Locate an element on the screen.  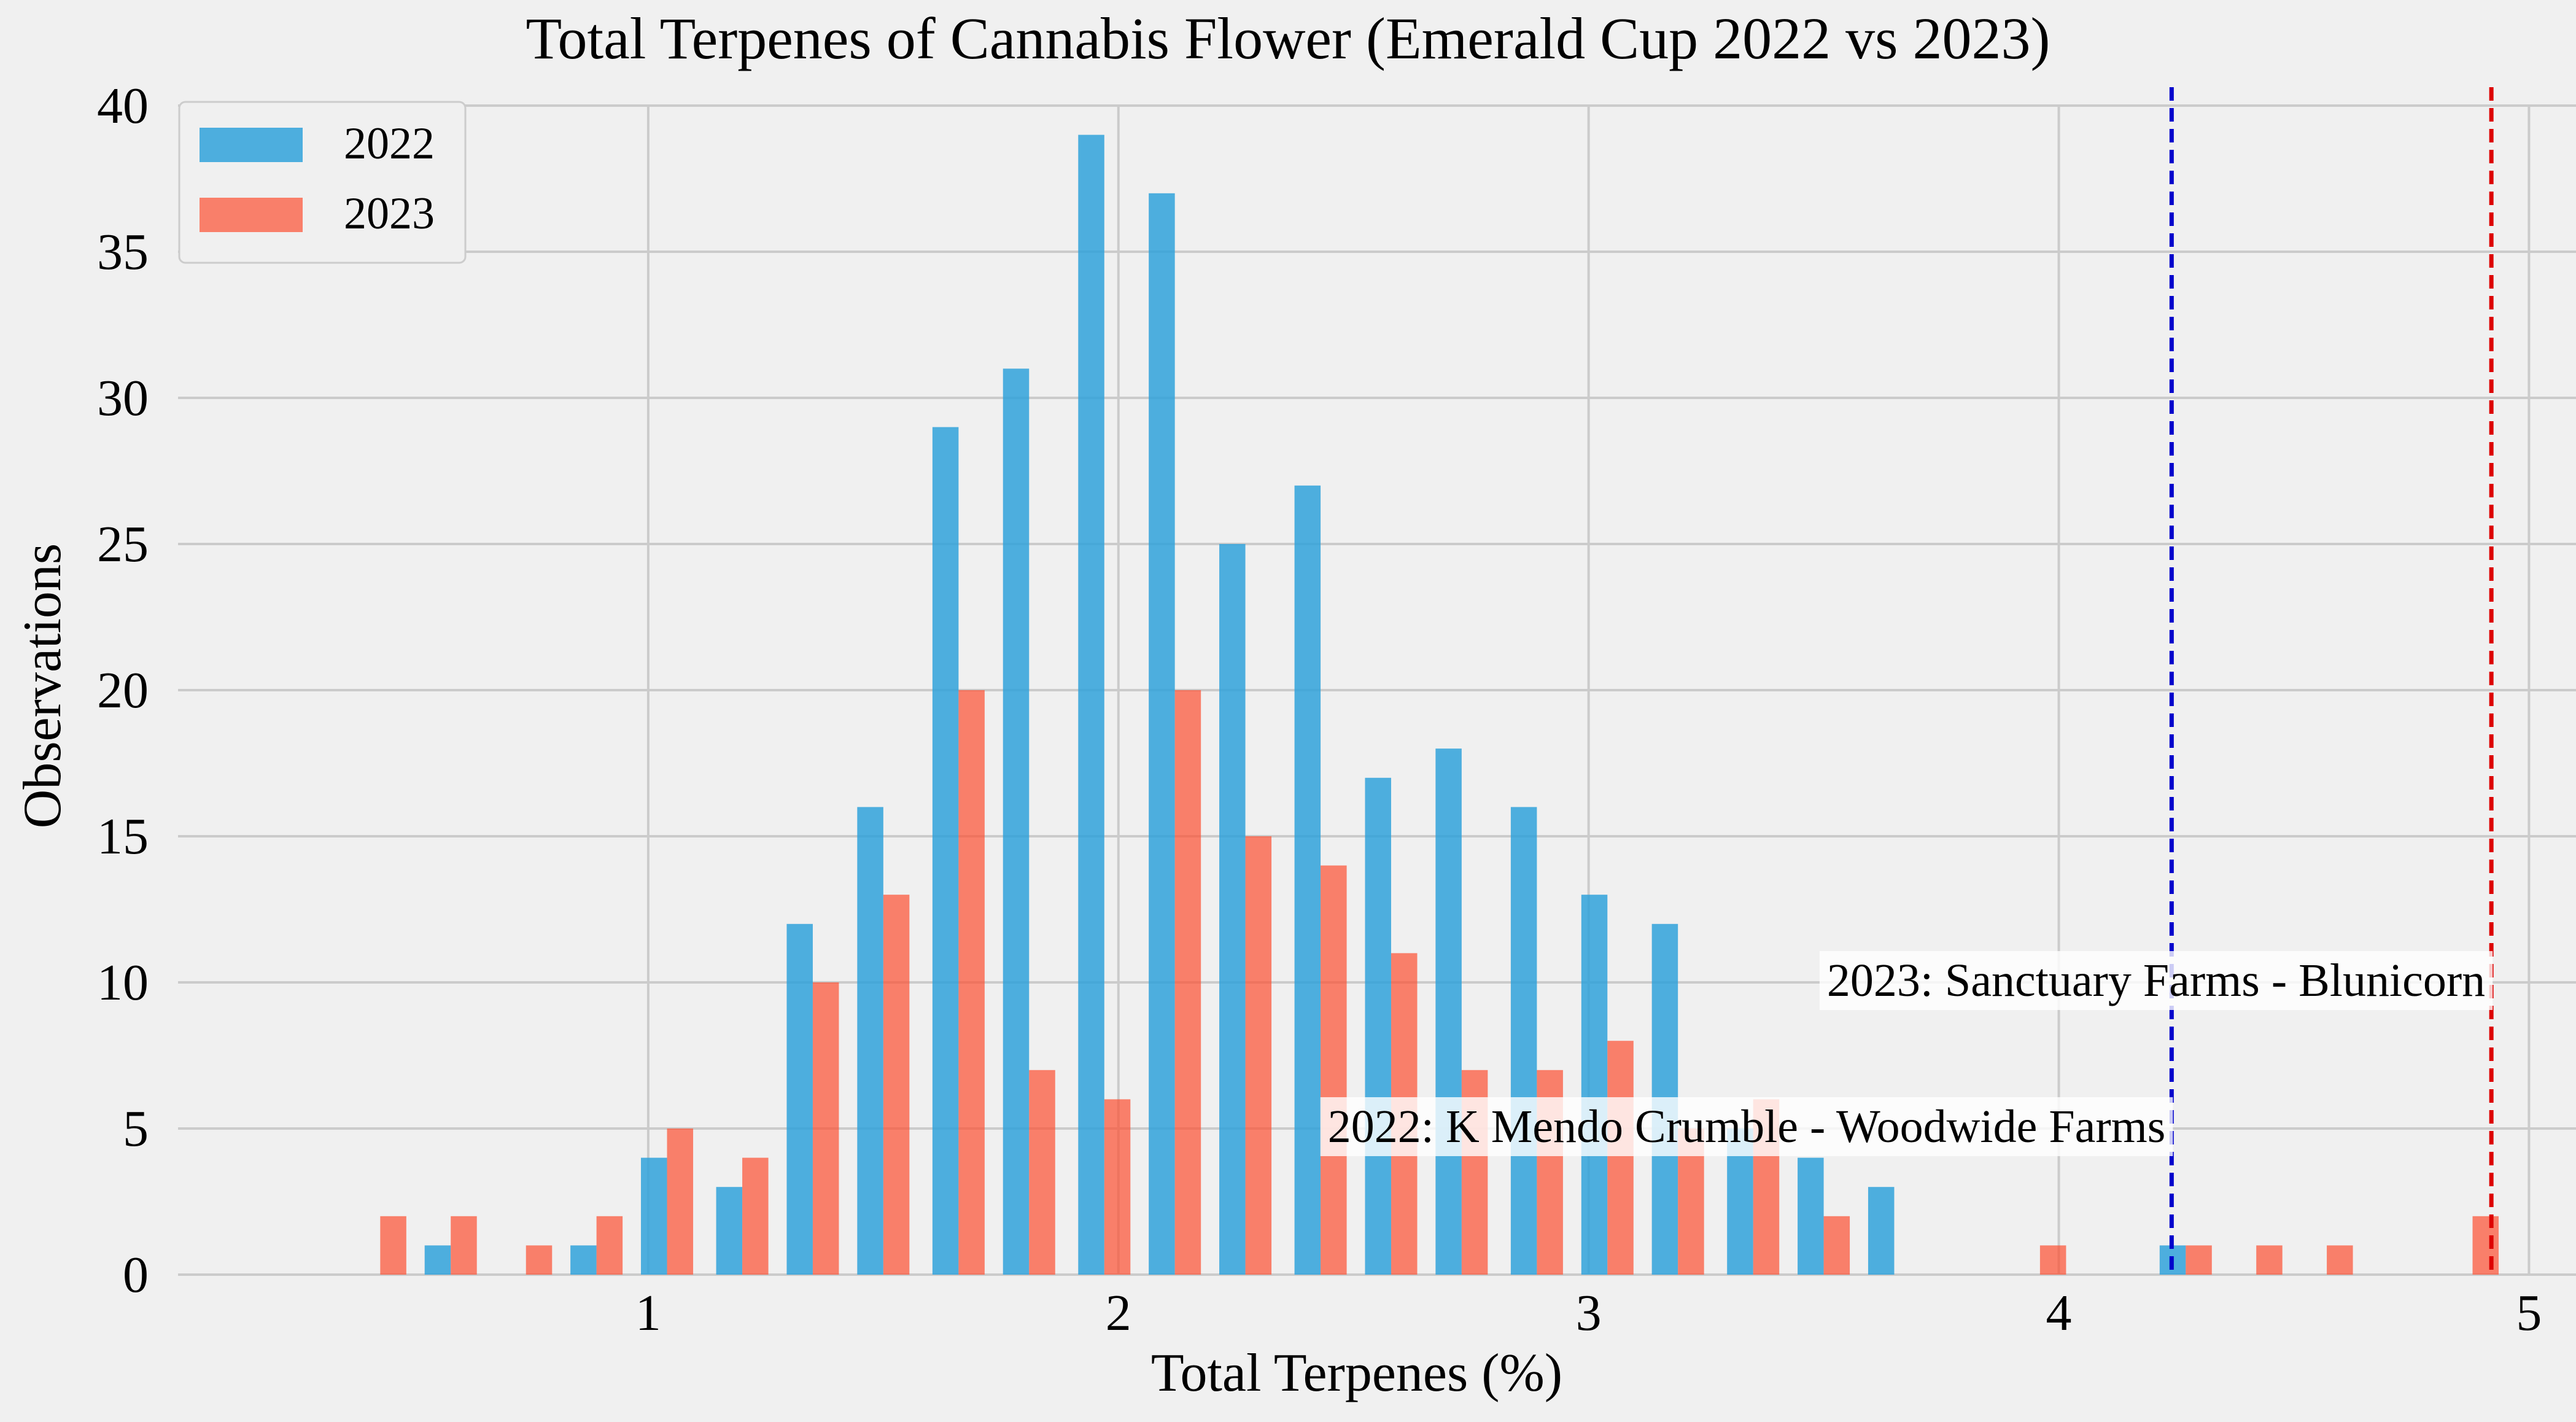
x-tick-label: 1 is located at coordinates (648, 1313).